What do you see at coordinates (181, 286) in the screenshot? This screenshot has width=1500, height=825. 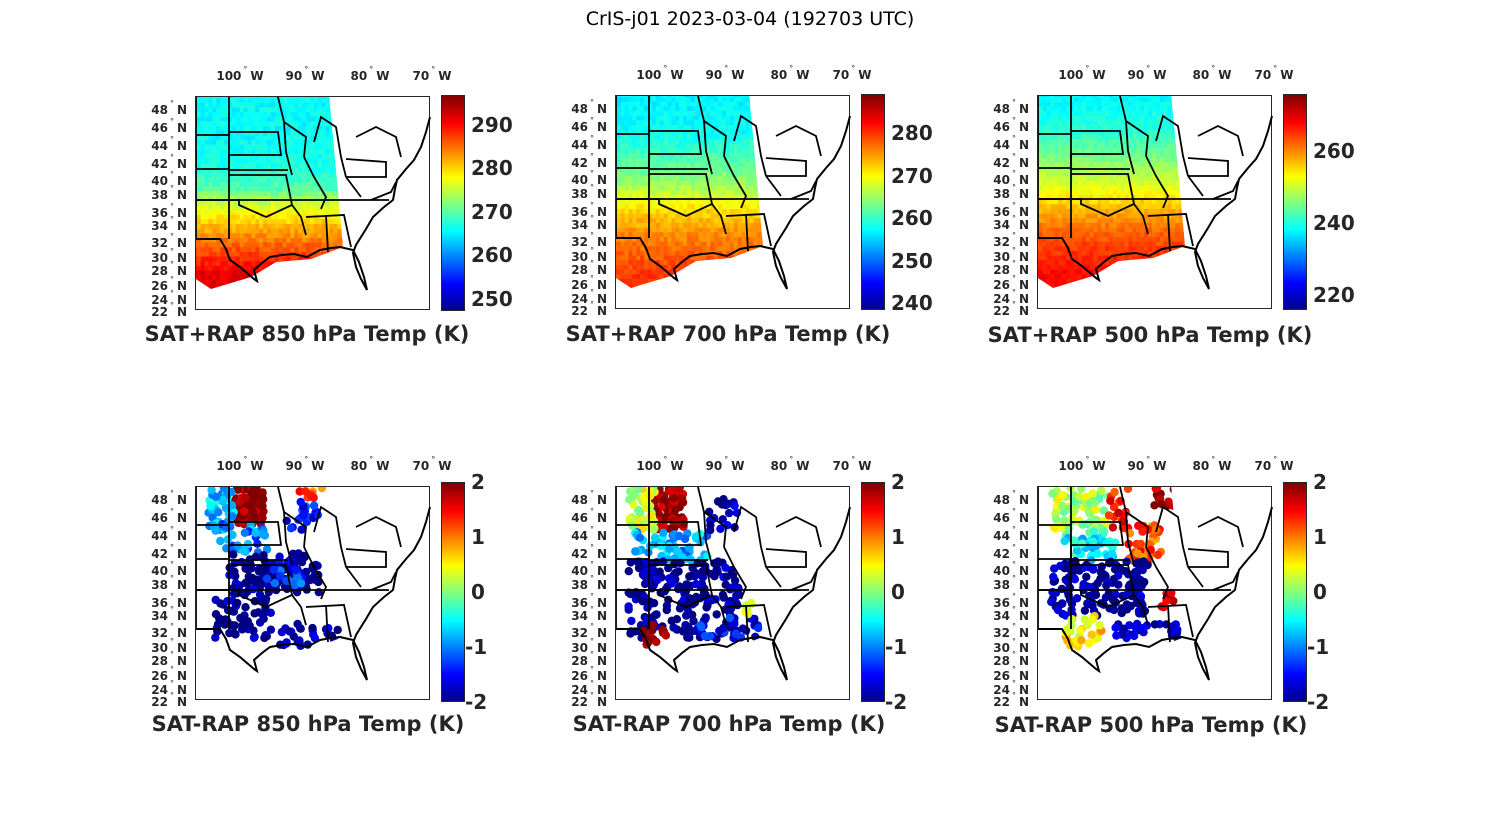 I see `lat-unit: N` at bounding box center [181, 286].